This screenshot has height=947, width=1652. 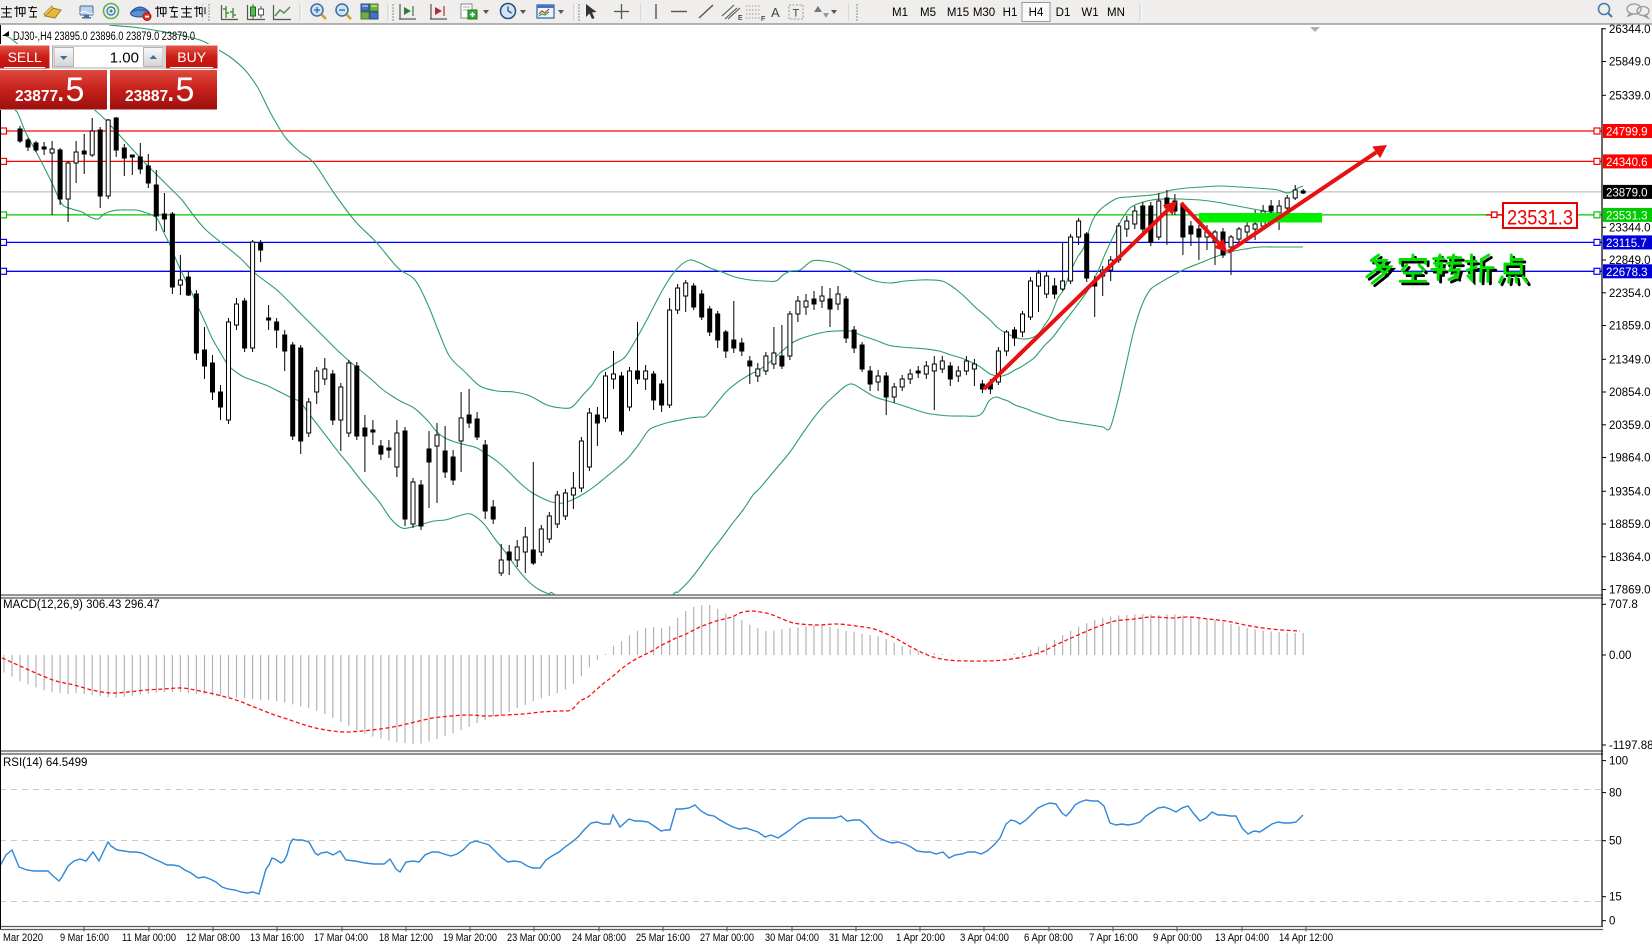 I want to click on svg-text: 25 Mar 16:00, so click(x=663, y=938).